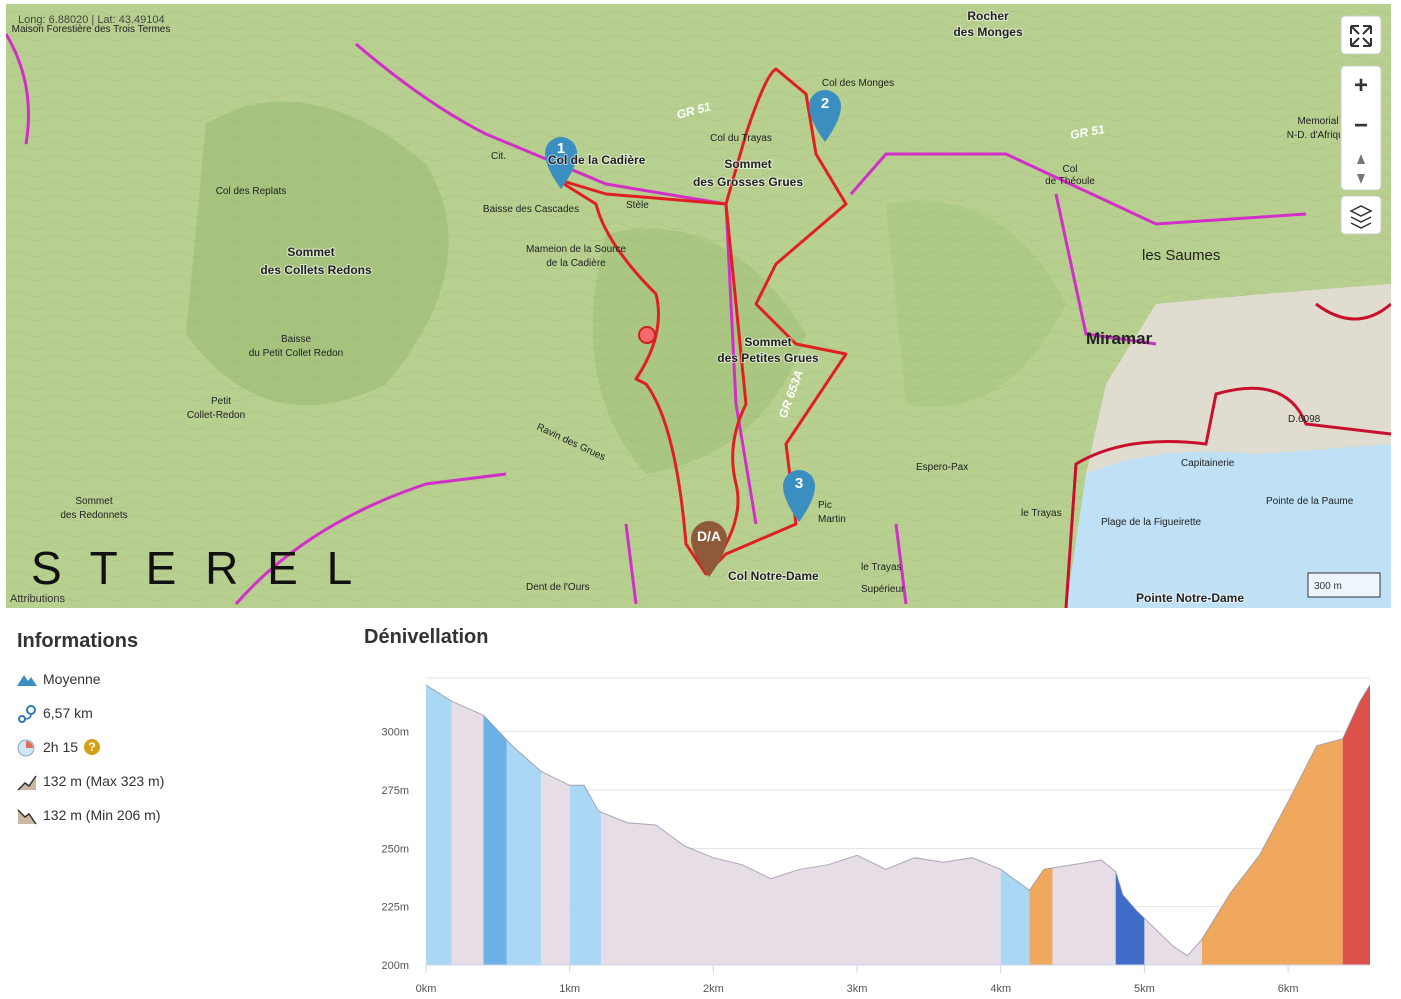 The width and height of the screenshot is (1401, 999). I want to click on zoom-in: +, so click(1361, 85).